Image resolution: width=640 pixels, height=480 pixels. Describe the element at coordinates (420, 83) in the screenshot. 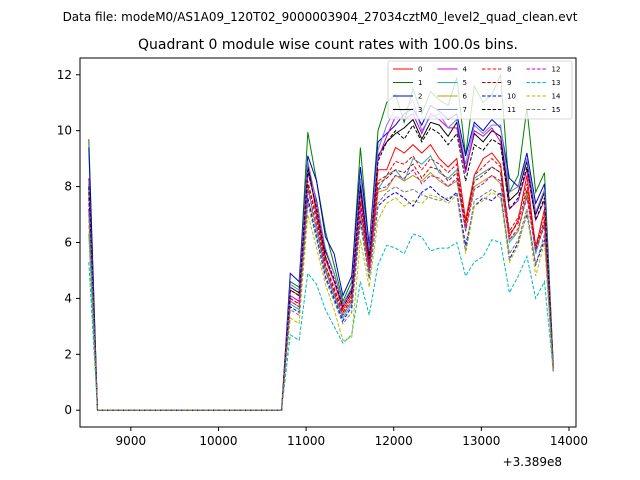

I see `legend-label-1: 1` at that location.